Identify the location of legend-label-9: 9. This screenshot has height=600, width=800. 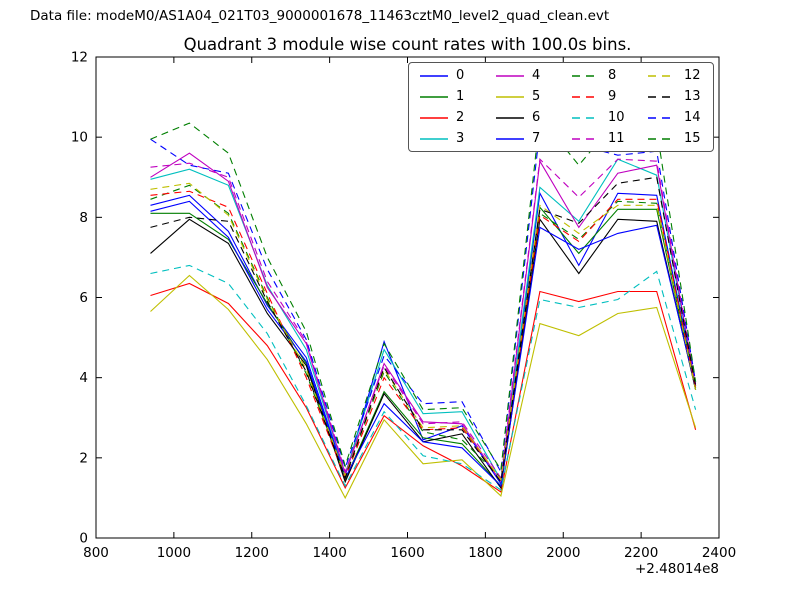
(612, 96).